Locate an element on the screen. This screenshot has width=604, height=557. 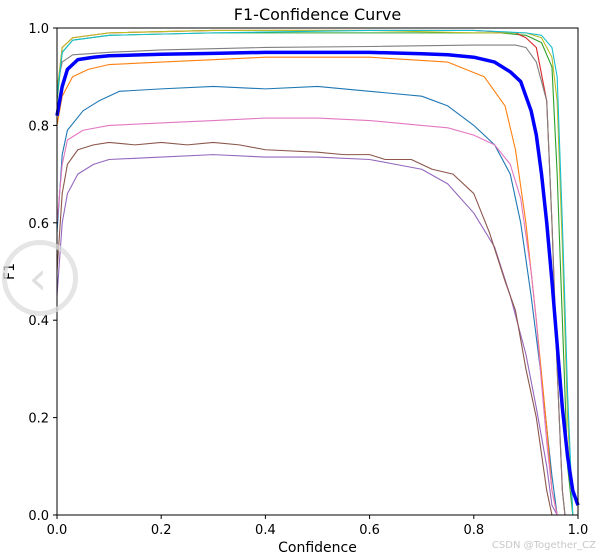
y-tick-label: 0.2 is located at coordinates (38, 419).